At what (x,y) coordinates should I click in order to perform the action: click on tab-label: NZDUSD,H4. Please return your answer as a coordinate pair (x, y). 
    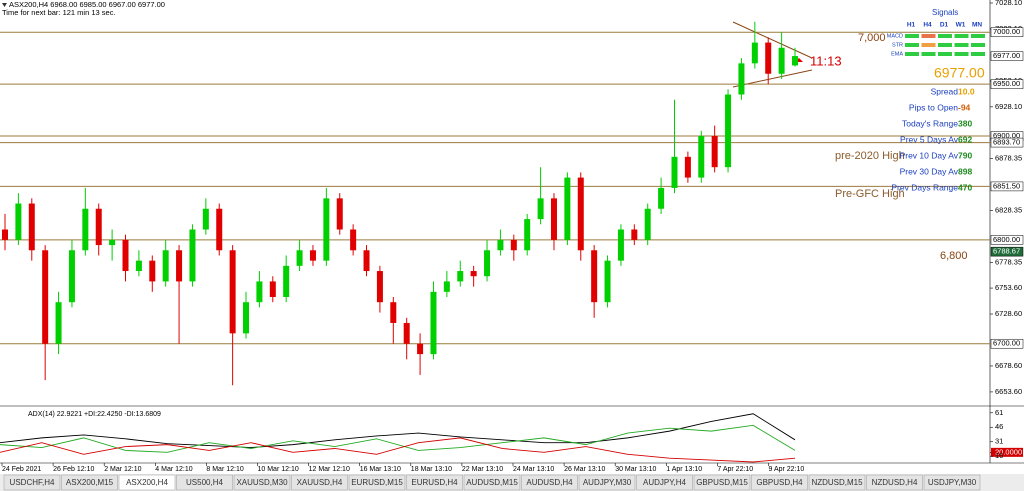
    Looking at the image, I should click on (895, 482).